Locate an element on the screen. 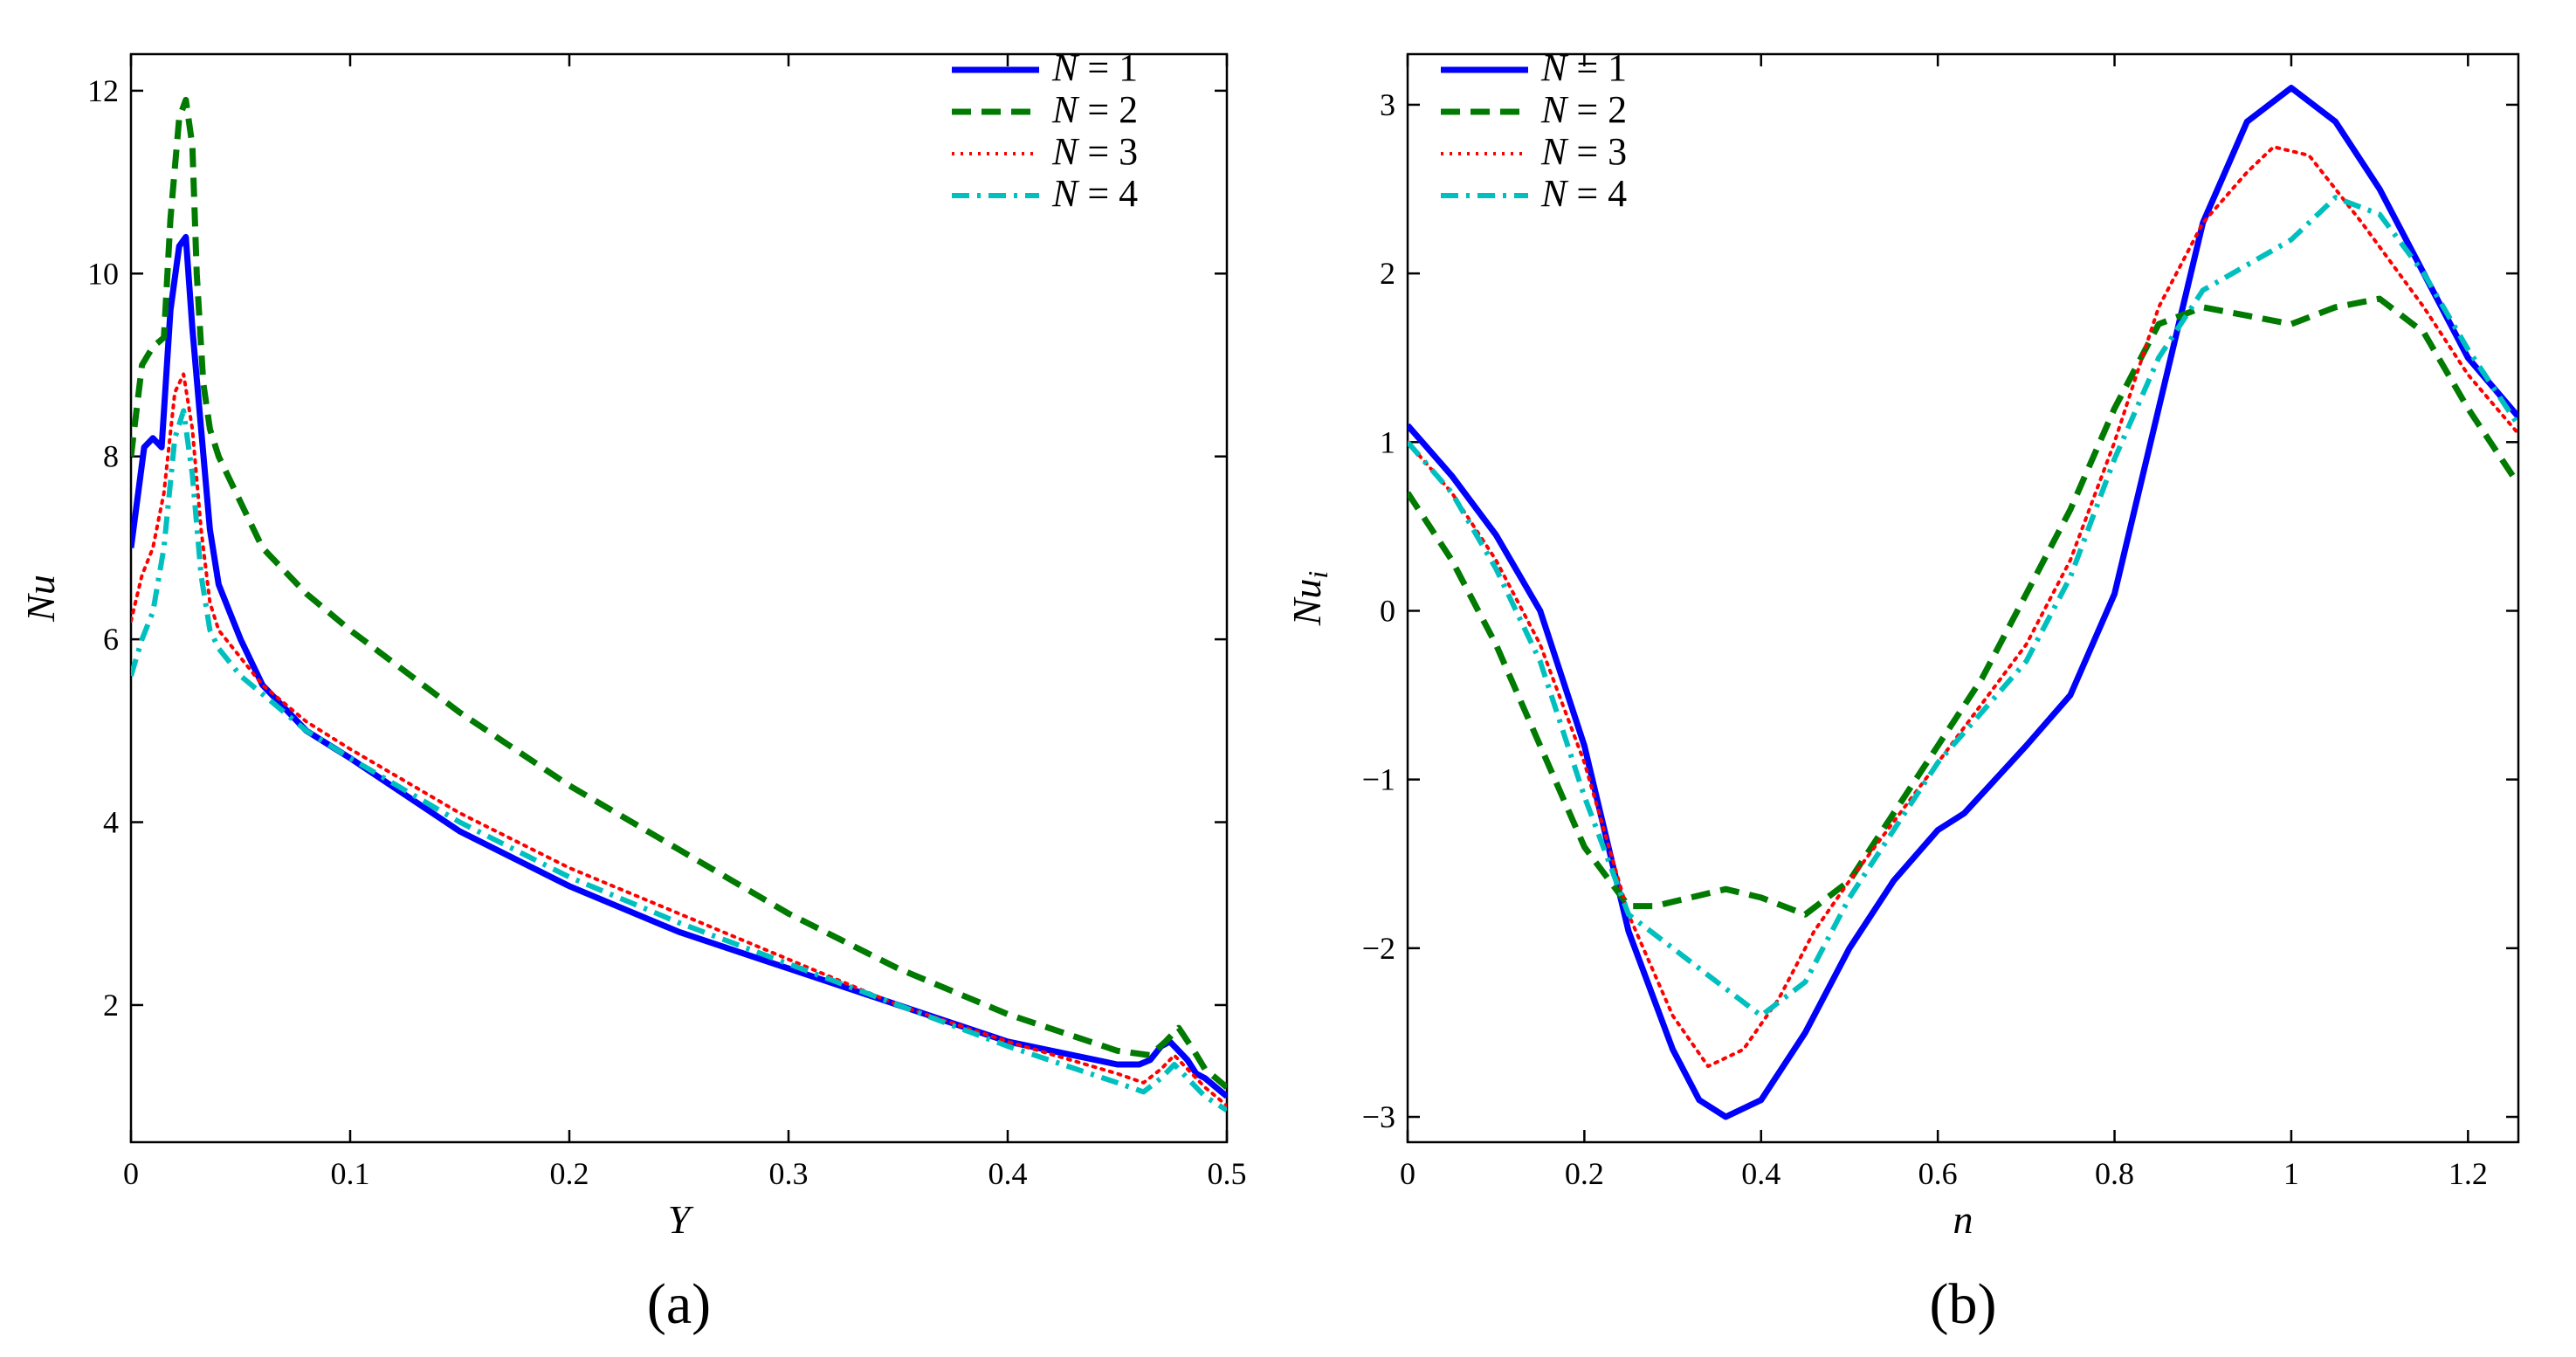 This screenshot has height=1357, width=2576. y-tick-label: 1 is located at coordinates (1387, 441).